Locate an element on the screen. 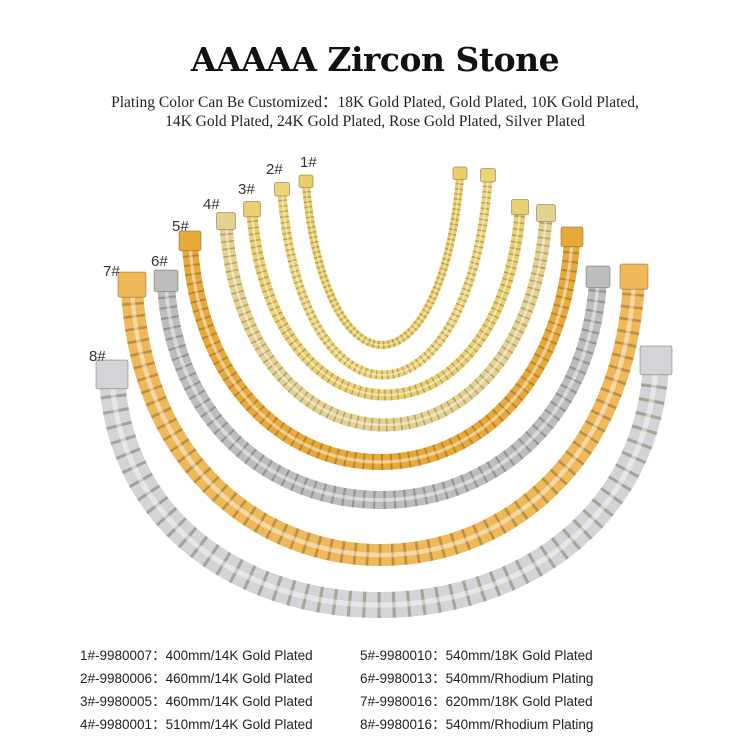 This screenshot has height=750, width=750. chain-label-6: 6# is located at coordinates (159, 261).